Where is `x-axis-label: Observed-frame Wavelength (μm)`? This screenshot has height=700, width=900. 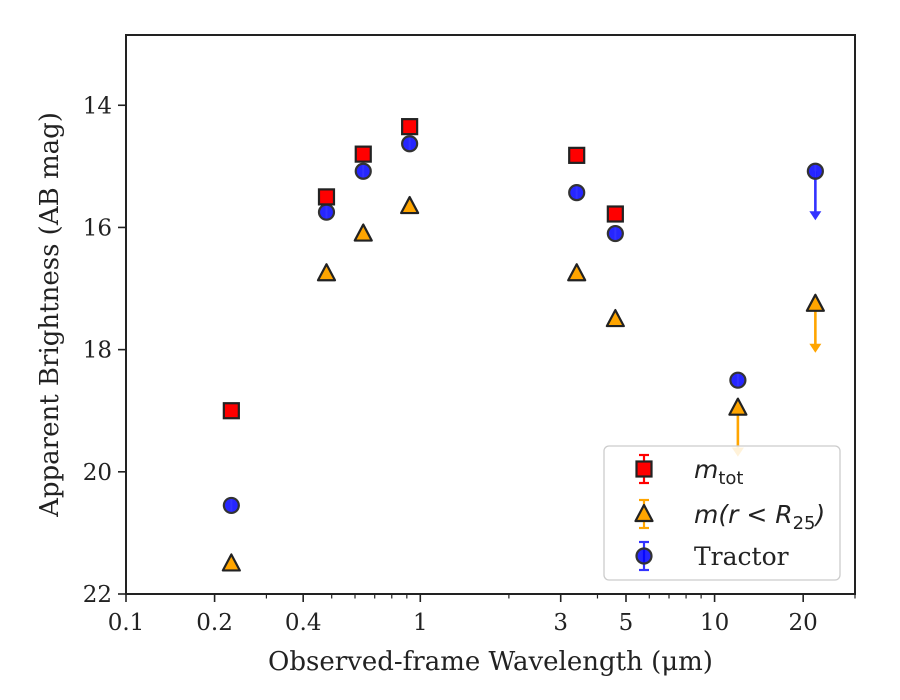
x-axis-label: Observed-frame Wavelength (μm) is located at coordinates (490, 662).